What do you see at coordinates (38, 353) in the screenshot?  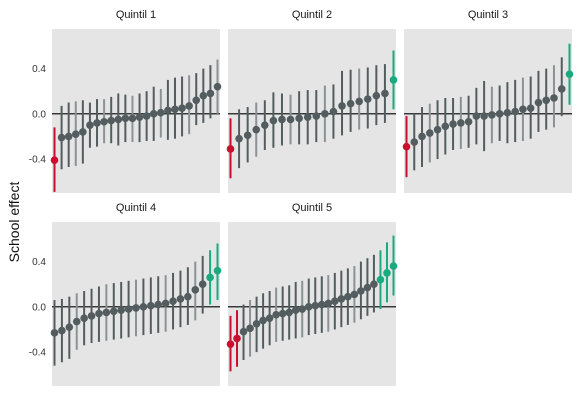 I see `y-tick-label: -0.4` at bounding box center [38, 353].